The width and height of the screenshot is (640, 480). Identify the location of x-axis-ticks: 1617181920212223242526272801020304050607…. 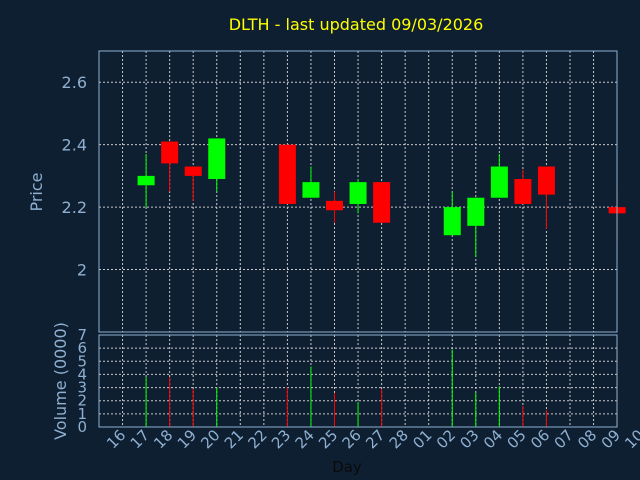
(371, 439).